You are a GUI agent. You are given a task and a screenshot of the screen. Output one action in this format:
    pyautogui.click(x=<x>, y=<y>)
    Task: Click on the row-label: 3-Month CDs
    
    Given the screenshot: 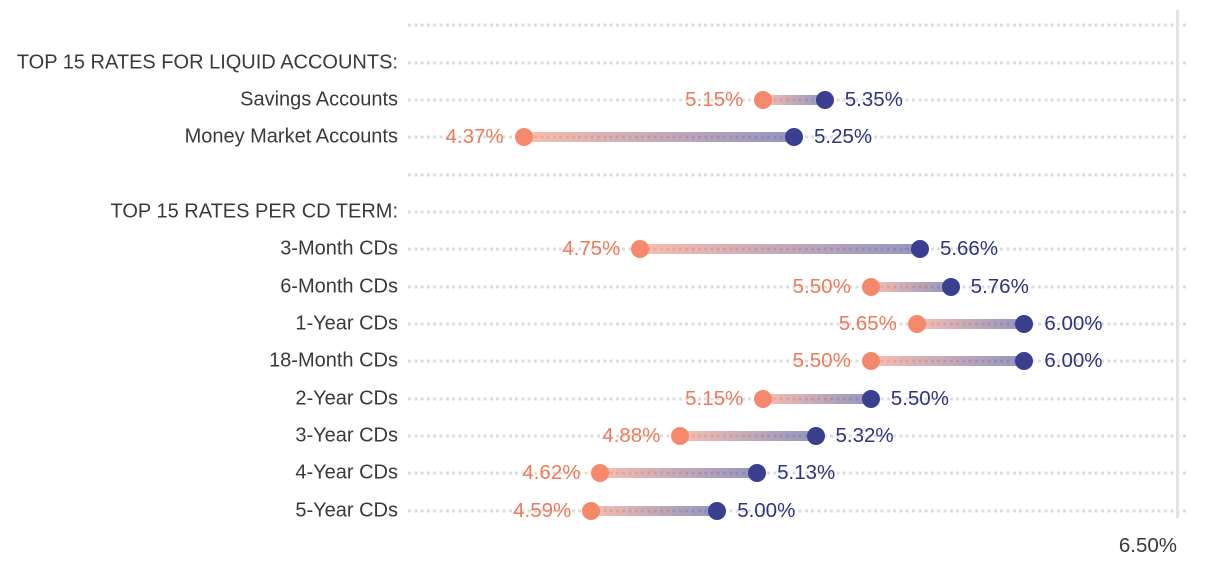 What is the action you would take?
    pyautogui.click(x=339, y=248)
    